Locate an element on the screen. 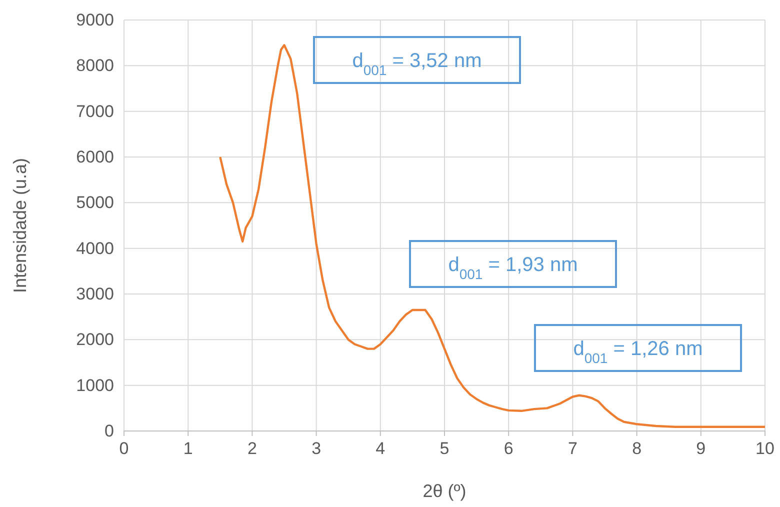 The image size is (780, 507). y-tick-label: 5000 is located at coordinates (95, 202).